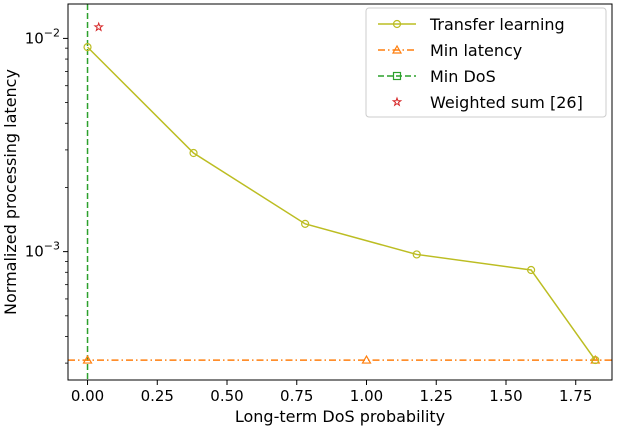 The width and height of the screenshot is (640, 429). Describe the element at coordinates (10, 192) in the screenshot. I see `y-axis-label: Normalized processing latency` at that location.